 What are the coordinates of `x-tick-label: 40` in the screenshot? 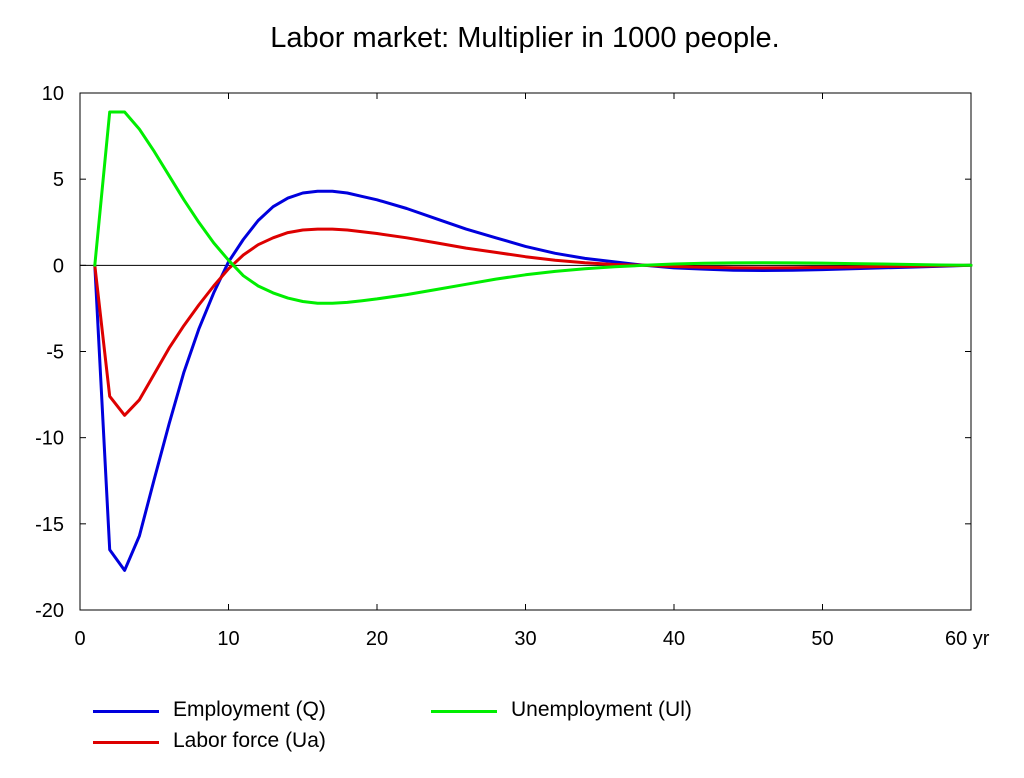 It's located at (674, 639).